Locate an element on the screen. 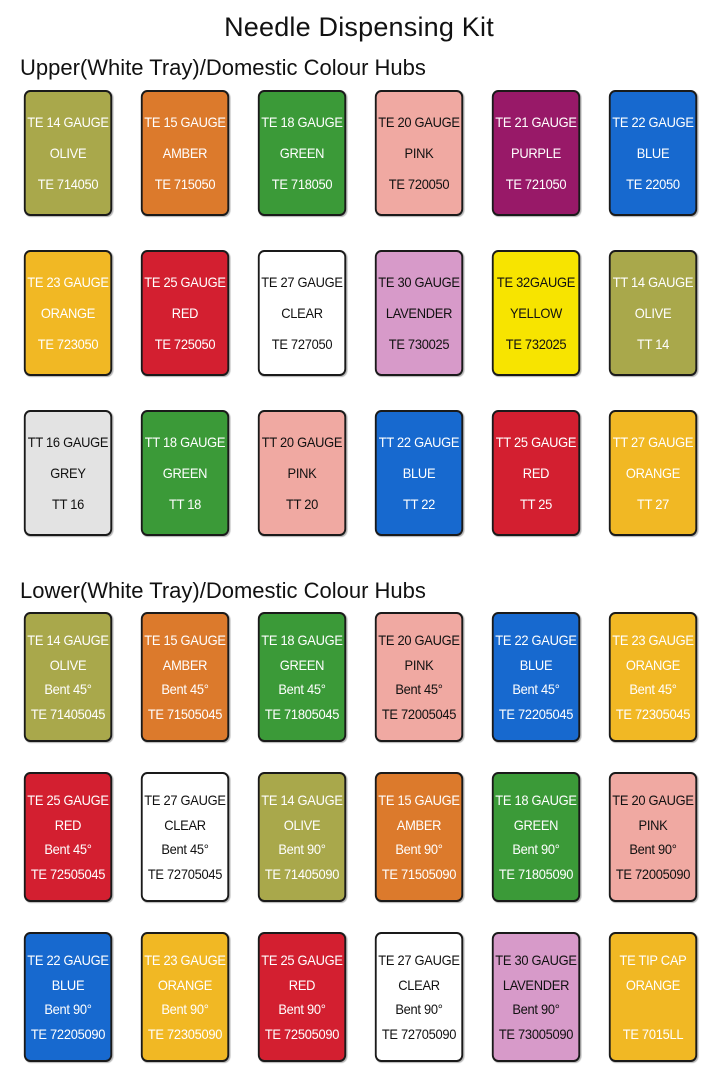  hub-swatch-card: TE 14 GAUGE OLIVE Bent 90° TE 71405090 is located at coordinates (302, 837).